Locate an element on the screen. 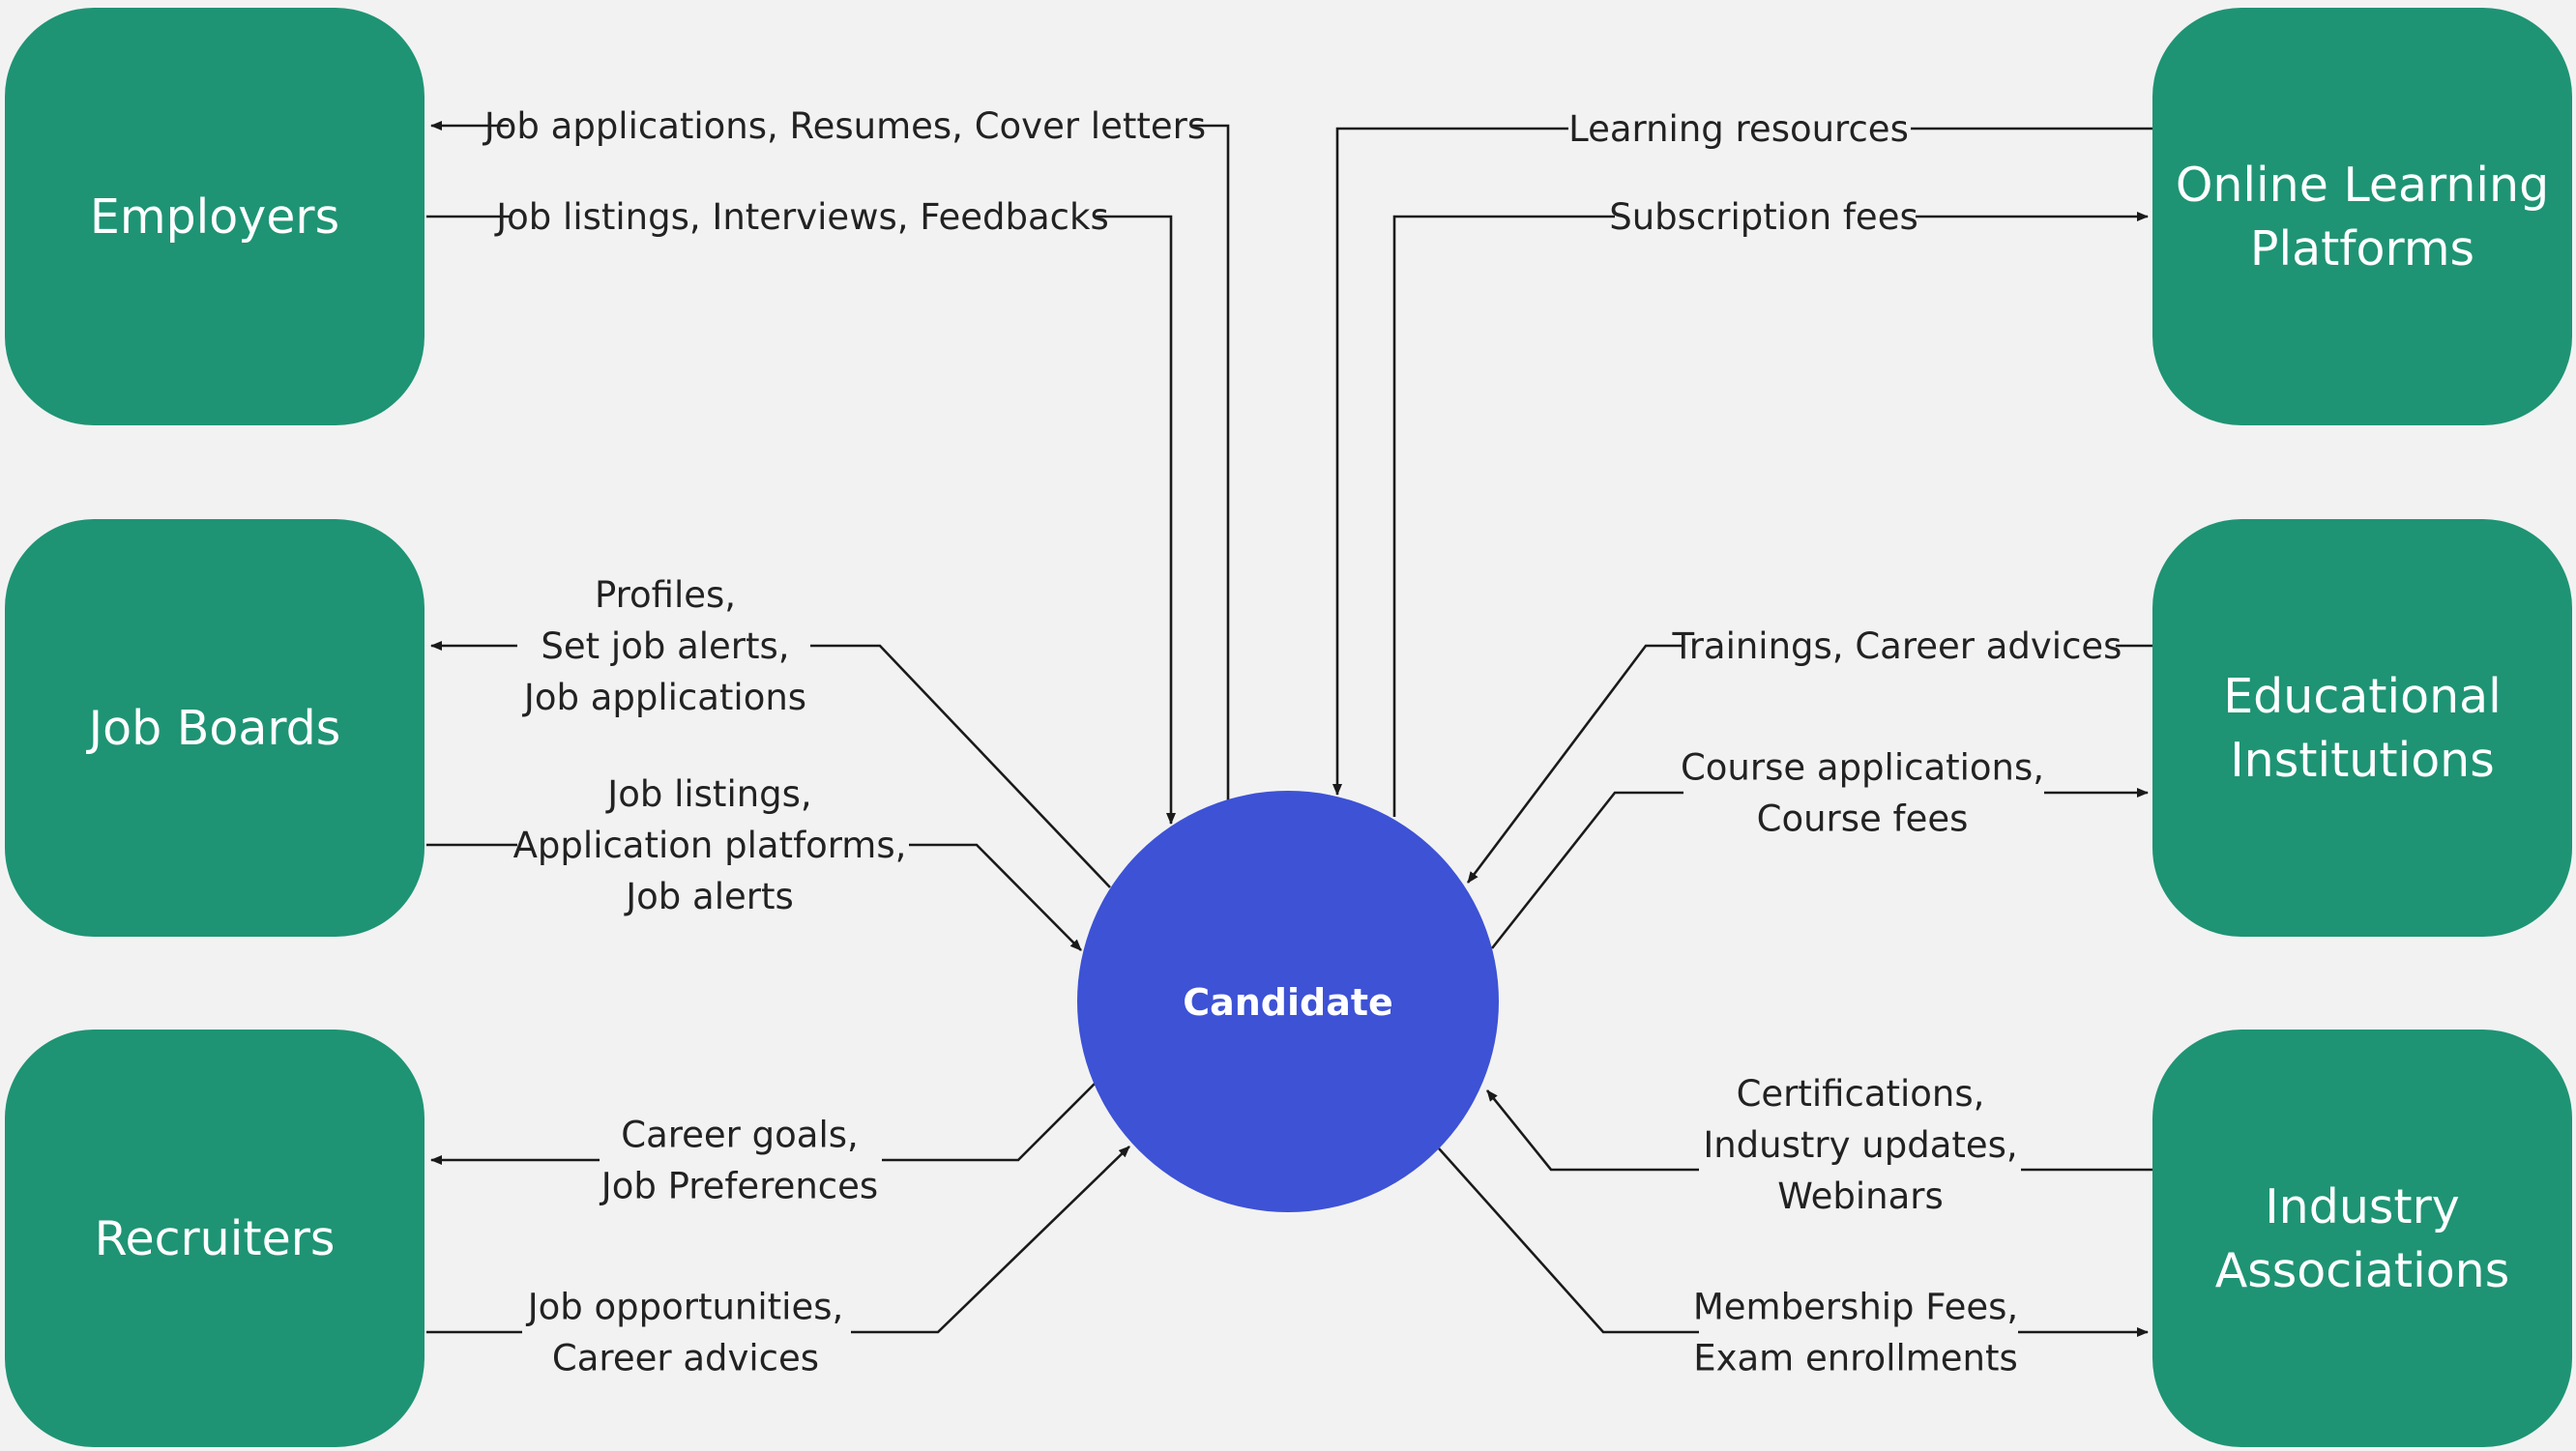  entity-employers: Employers is located at coordinates (214, 216).